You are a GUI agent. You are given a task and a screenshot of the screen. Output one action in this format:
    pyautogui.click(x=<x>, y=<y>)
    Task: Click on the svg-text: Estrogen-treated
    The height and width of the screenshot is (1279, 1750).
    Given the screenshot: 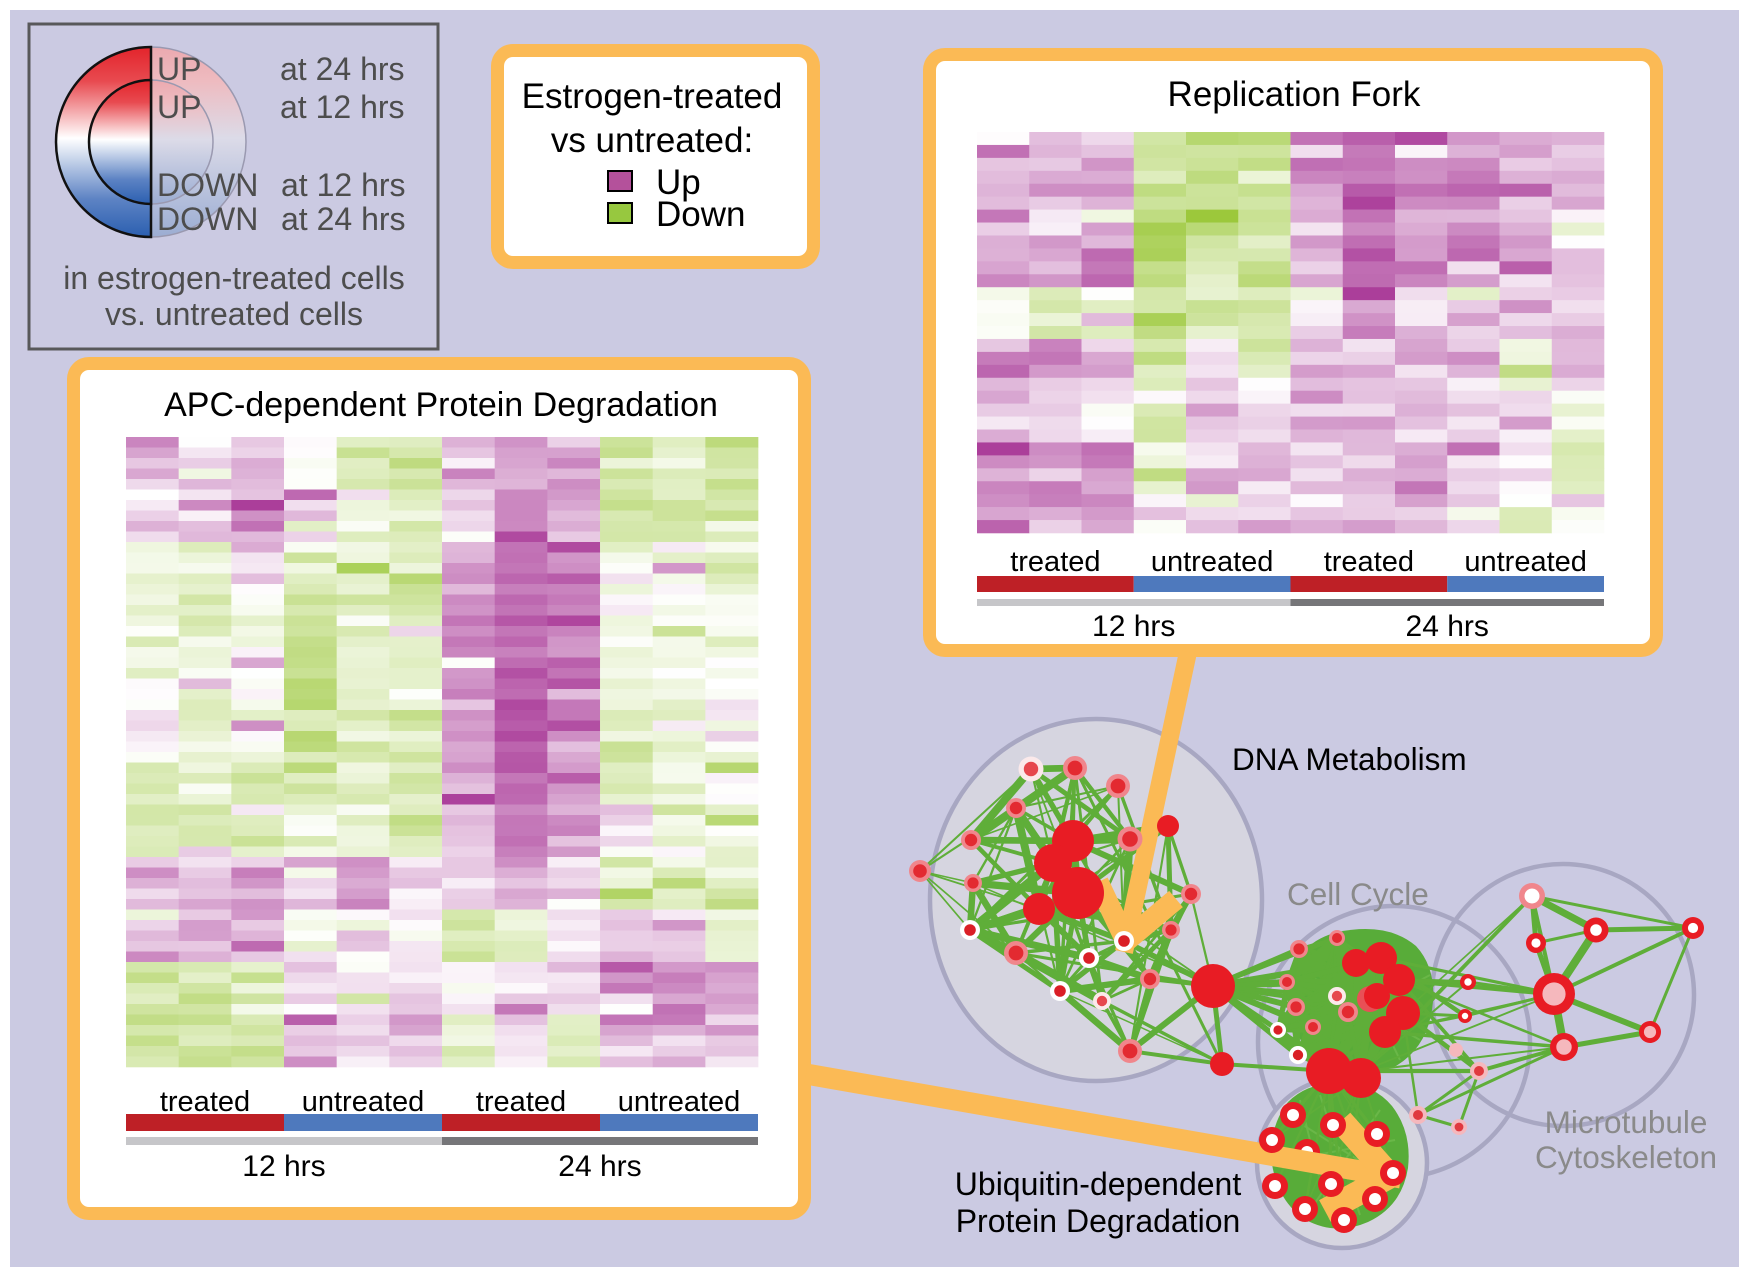 What is the action you would take?
    pyautogui.click(x=652, y=96)
    